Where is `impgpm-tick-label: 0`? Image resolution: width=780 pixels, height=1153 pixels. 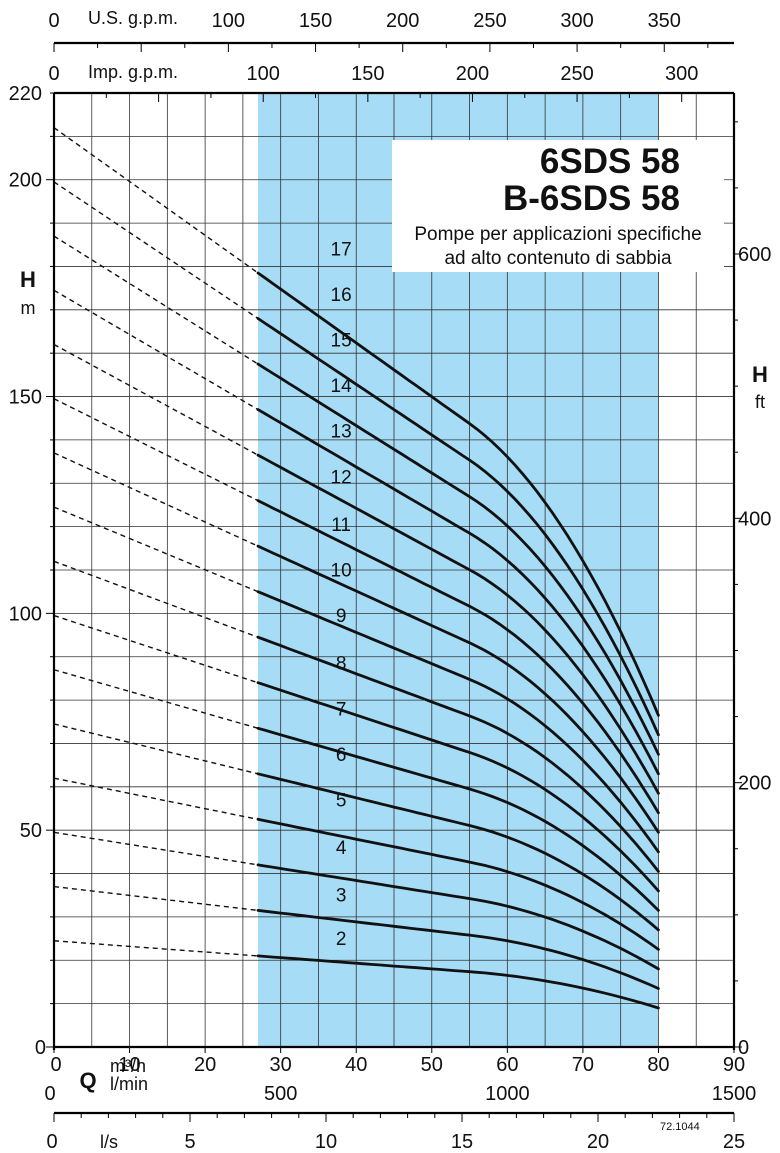 impgpm-tick-label: 0 is located at coordinates (53, 74).